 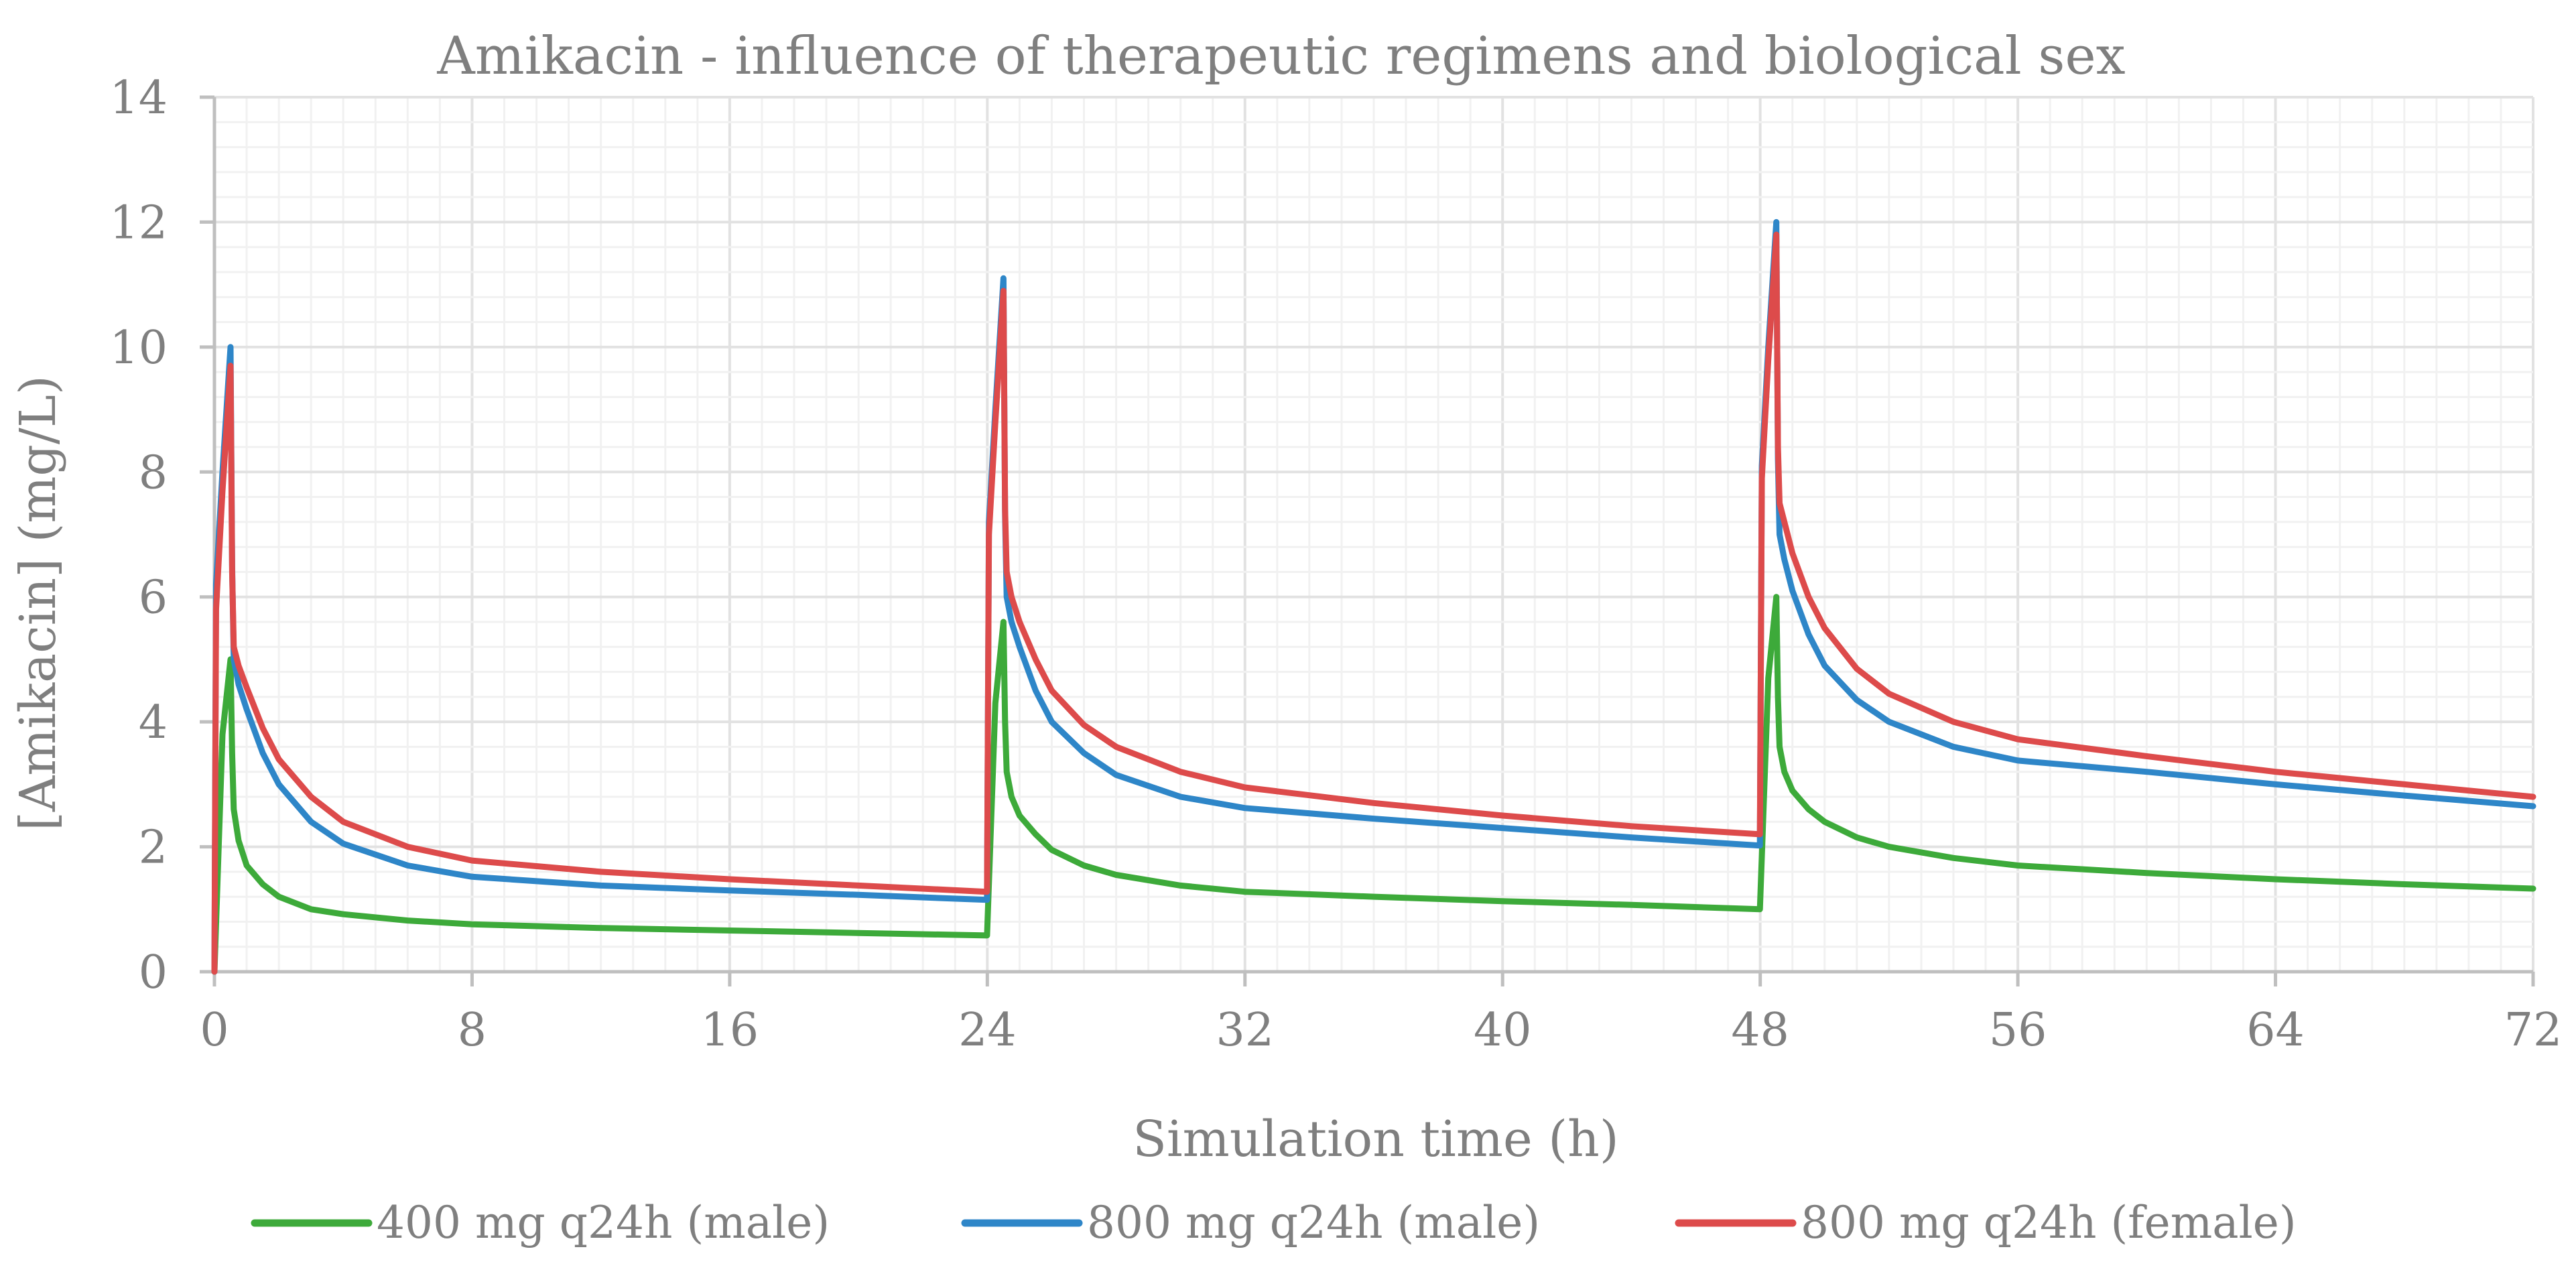 I want to click on x-tick-label: 8, so click(x=472, y=1030).